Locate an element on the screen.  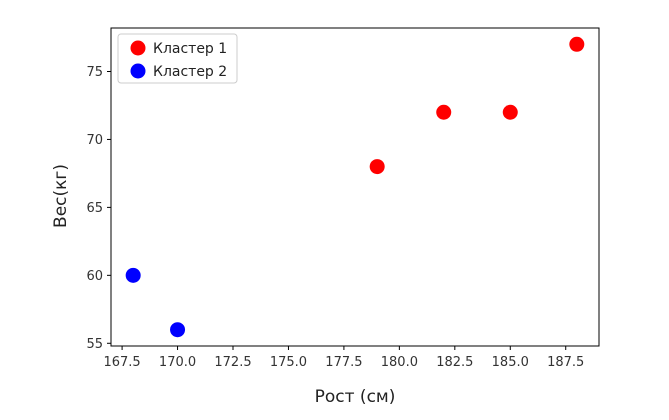
x-tick-label: 177.5 is located at coordinates (343, 362).